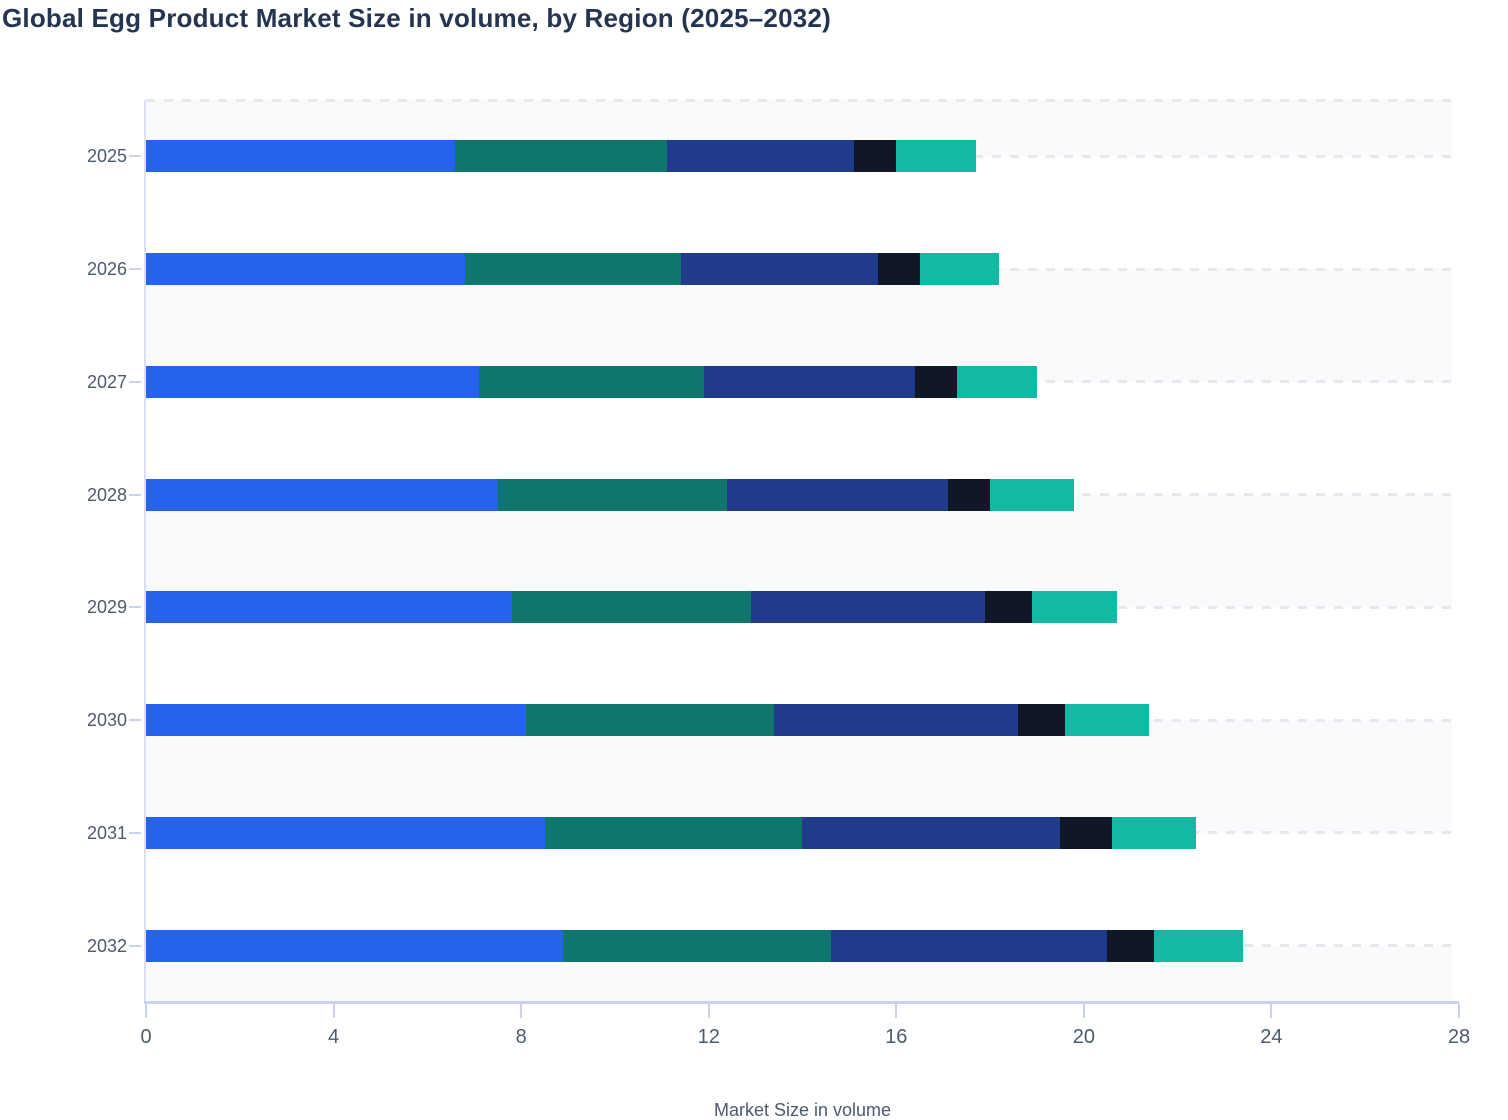 This screenshot has width=1508, height=1120. Describe the element at coordinates (106, 945) in the screenshot. I see `y-axis-label: 2032` at that location.